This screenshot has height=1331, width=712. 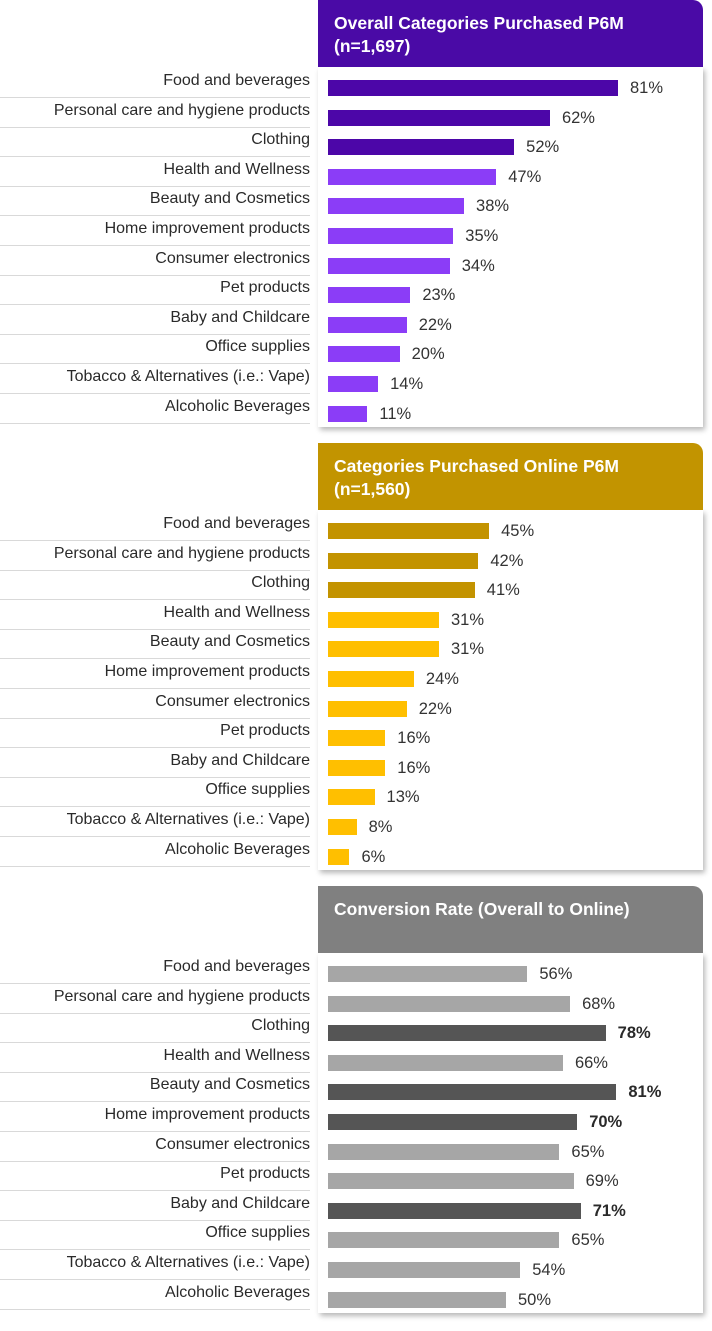 I want to click on value-label: 68%, so click(x=599, y=1003).